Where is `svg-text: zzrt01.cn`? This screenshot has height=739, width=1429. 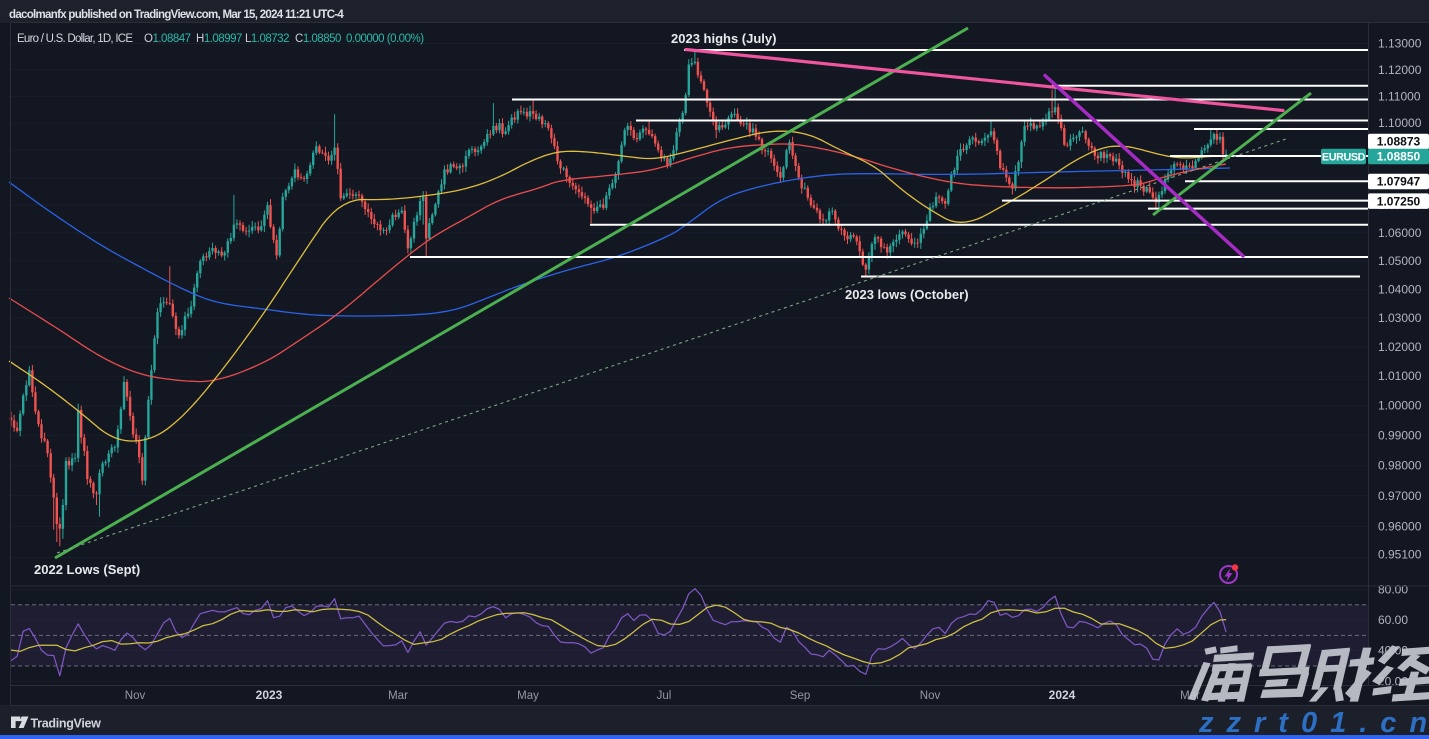
svg-text: zzrt01.cn is located at coordinates (1313, 723).